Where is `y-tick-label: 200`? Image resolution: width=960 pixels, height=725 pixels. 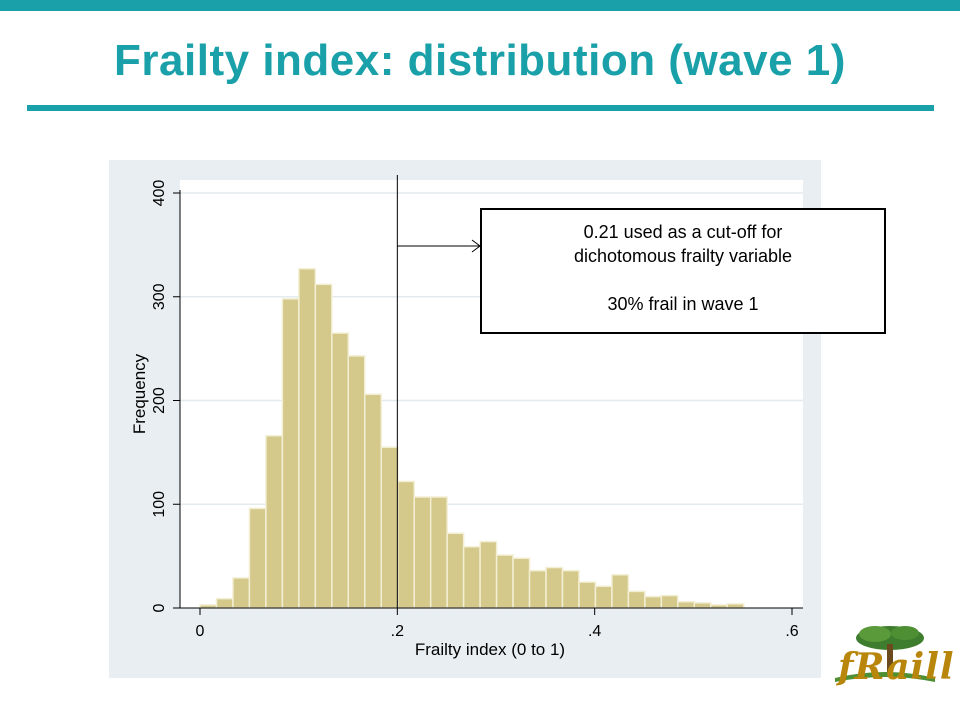 y-tick-label: 200 is located at coordinates (159, 400).